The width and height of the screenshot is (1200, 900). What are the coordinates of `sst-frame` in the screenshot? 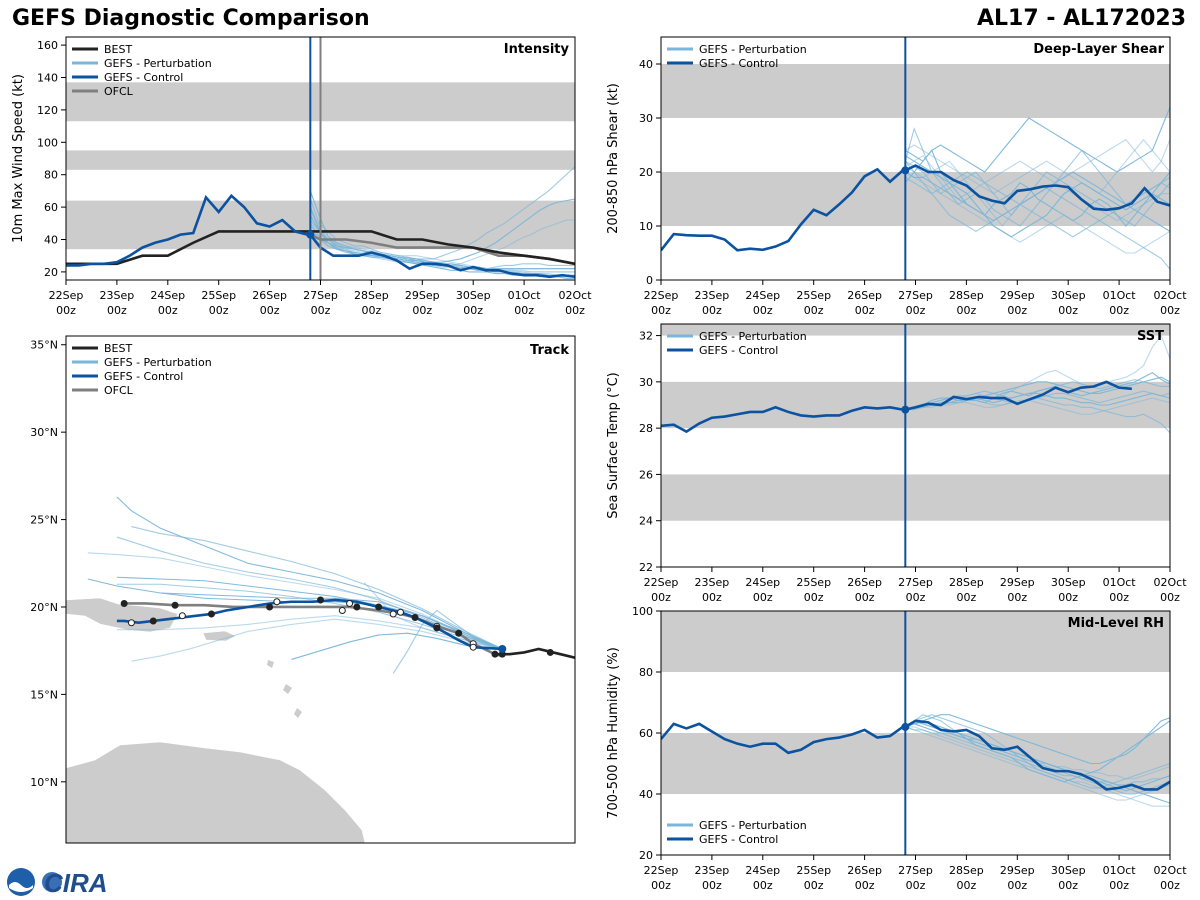 It's located at (915, 445).